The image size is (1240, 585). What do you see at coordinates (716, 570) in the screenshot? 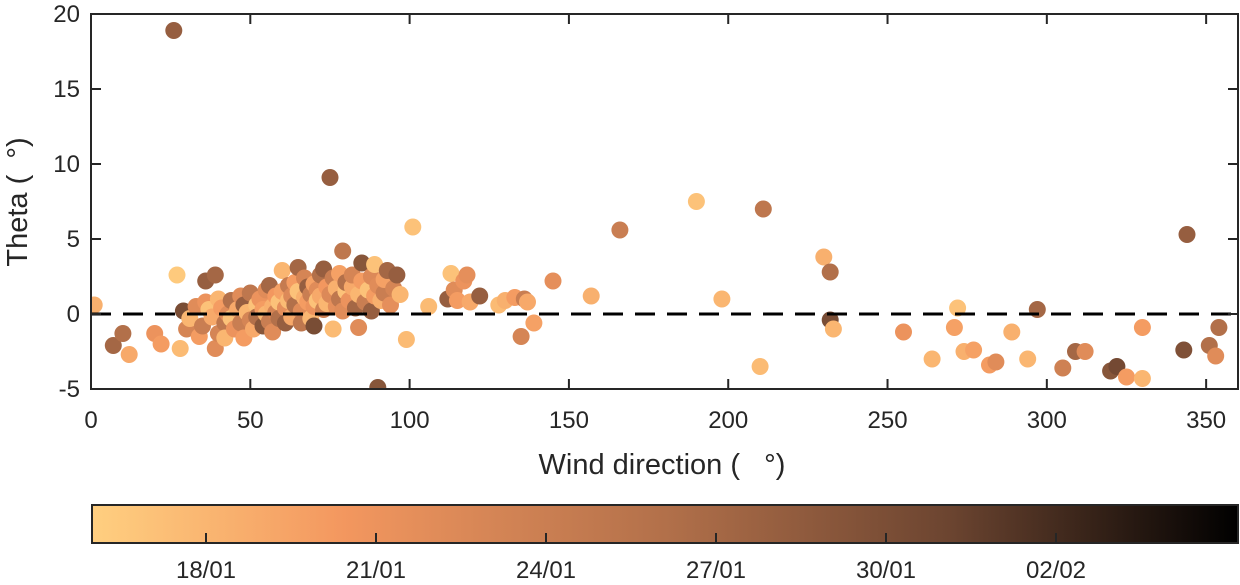
I see `colorbar-tick-label: 27/01` at bounding box center [716, 570].